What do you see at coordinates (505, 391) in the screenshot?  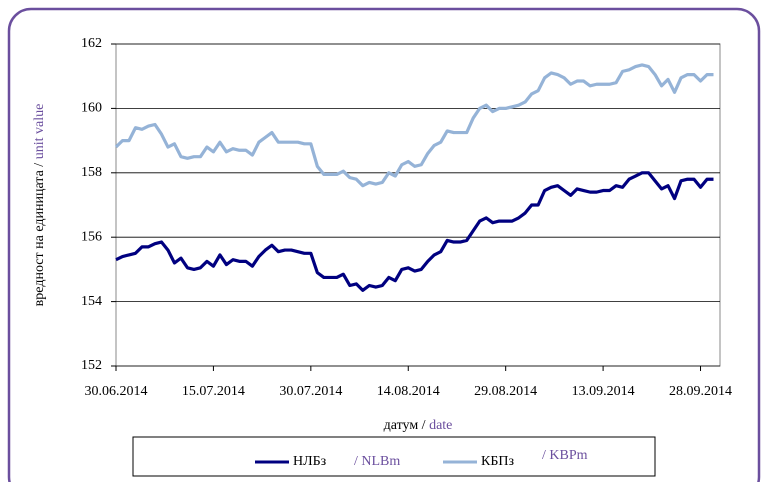 I see `x-tick-label: 29.08.2014` at bounding box center [505, 391].